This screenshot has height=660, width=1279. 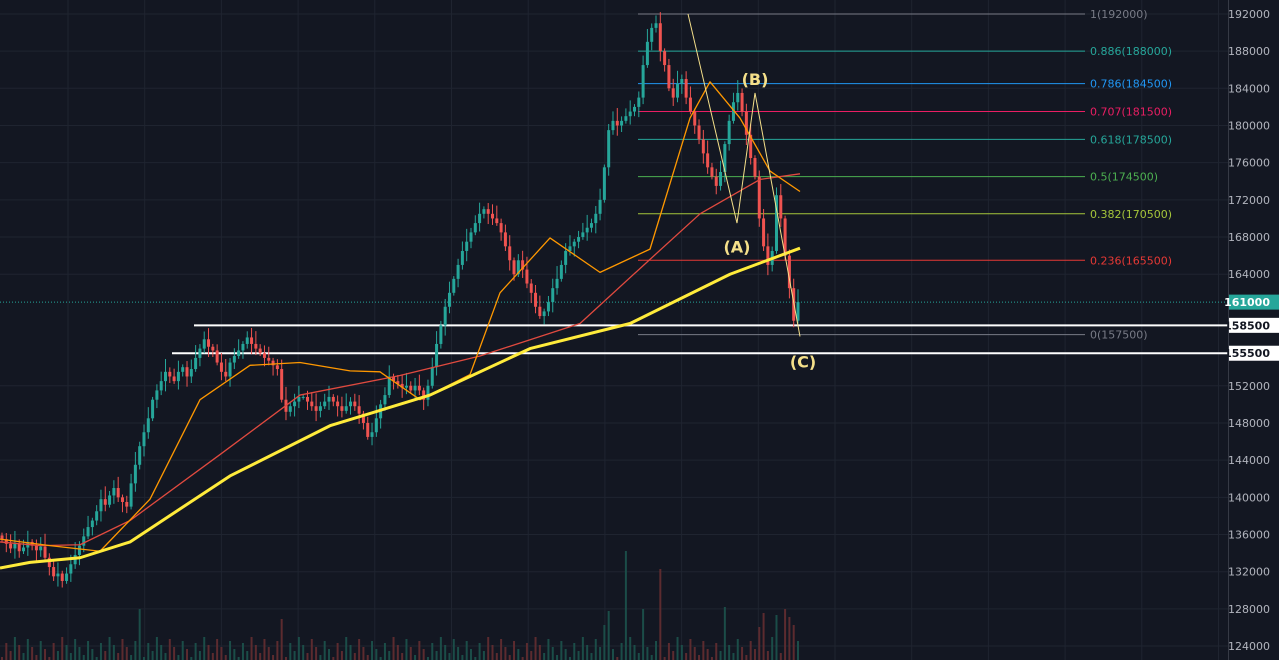 I want to click on price-axis-label: 144000, so click(x=1249, y=460).